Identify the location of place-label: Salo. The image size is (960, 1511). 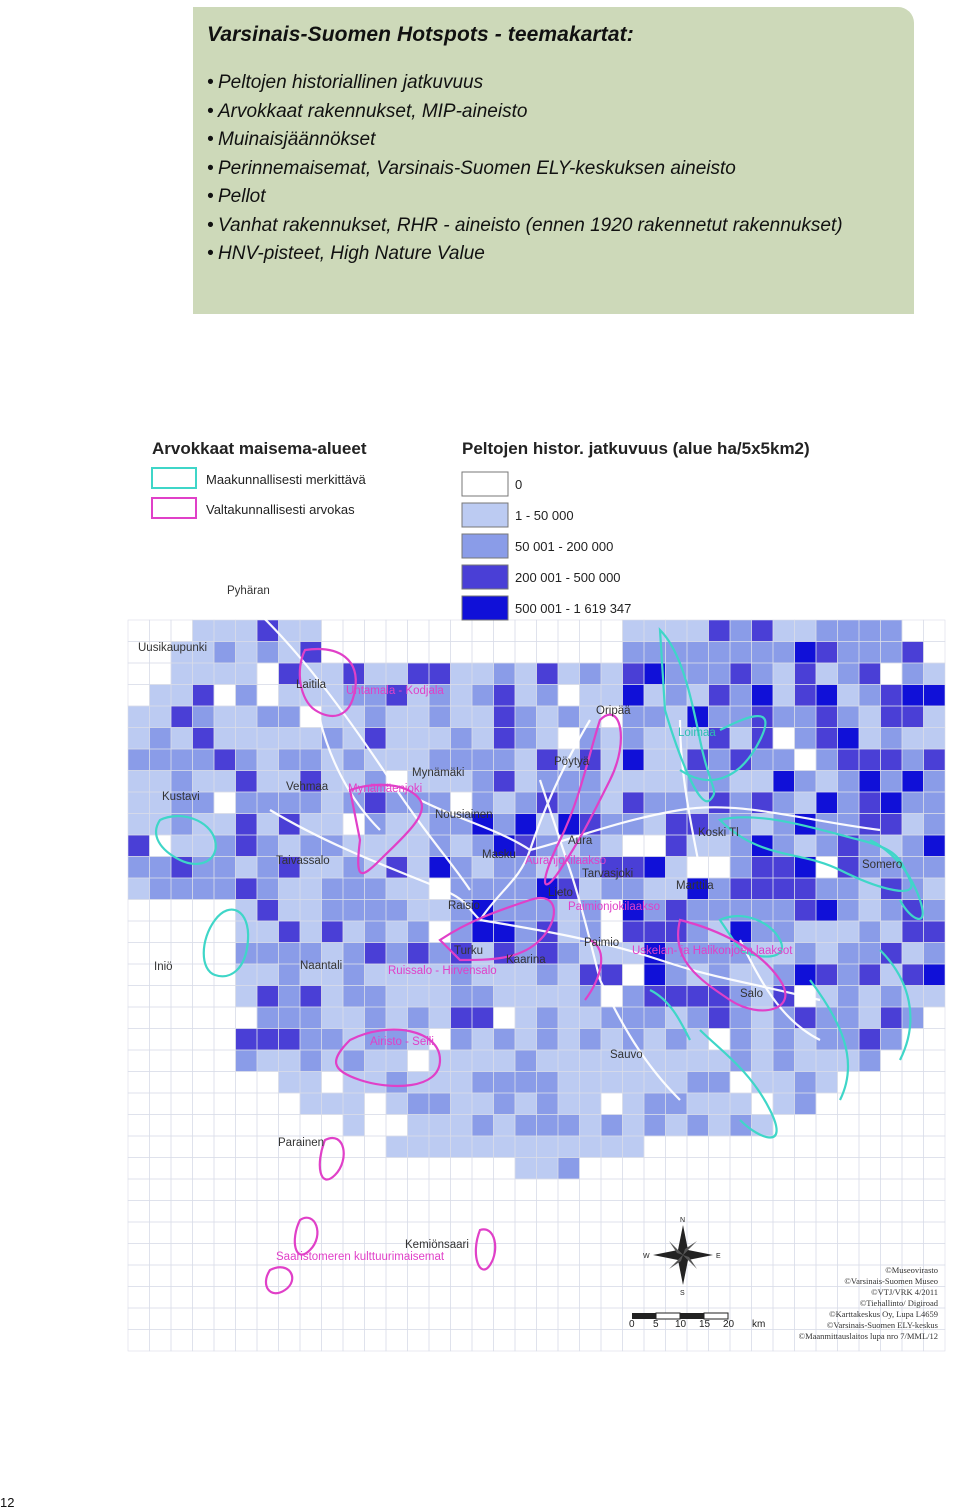
(751, 994).